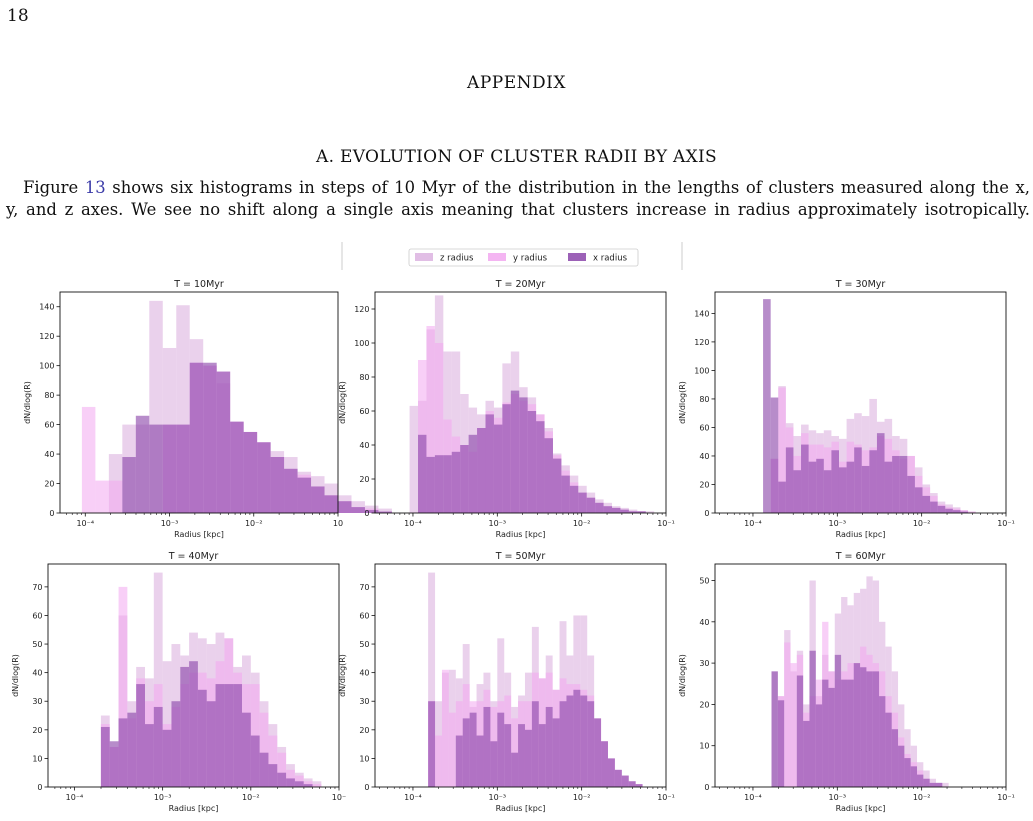  I want to click on legend-label-x: x radius, so click(610, 259).